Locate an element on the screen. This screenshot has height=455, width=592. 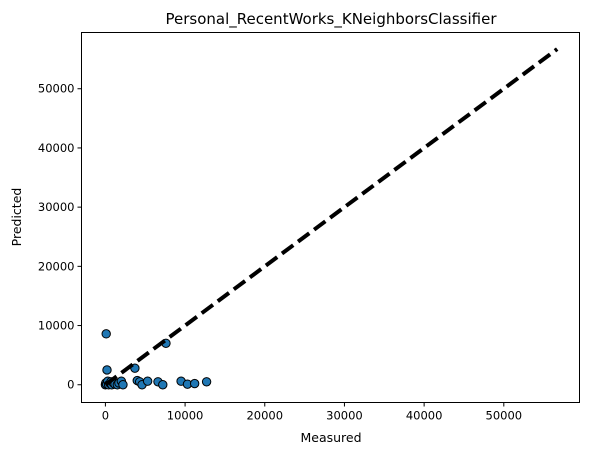
x-tick-label: 40000 is located at coordinates (424, 416).